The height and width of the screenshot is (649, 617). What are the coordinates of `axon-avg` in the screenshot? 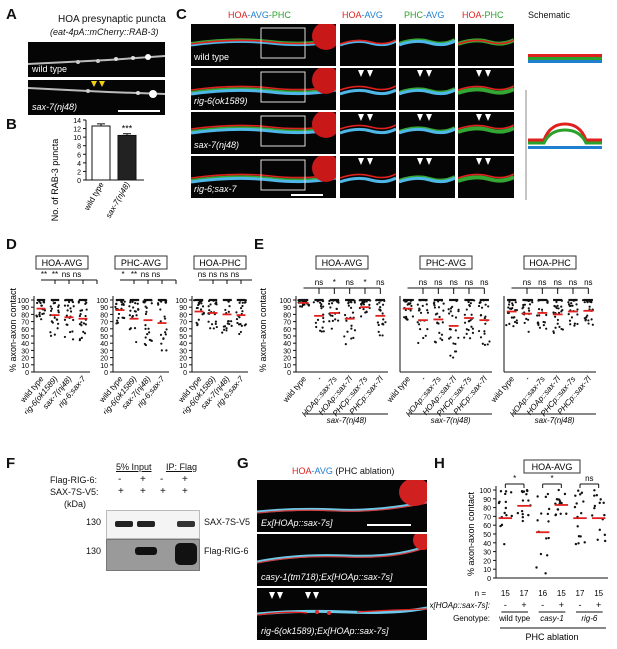 It's located at (427, 180).